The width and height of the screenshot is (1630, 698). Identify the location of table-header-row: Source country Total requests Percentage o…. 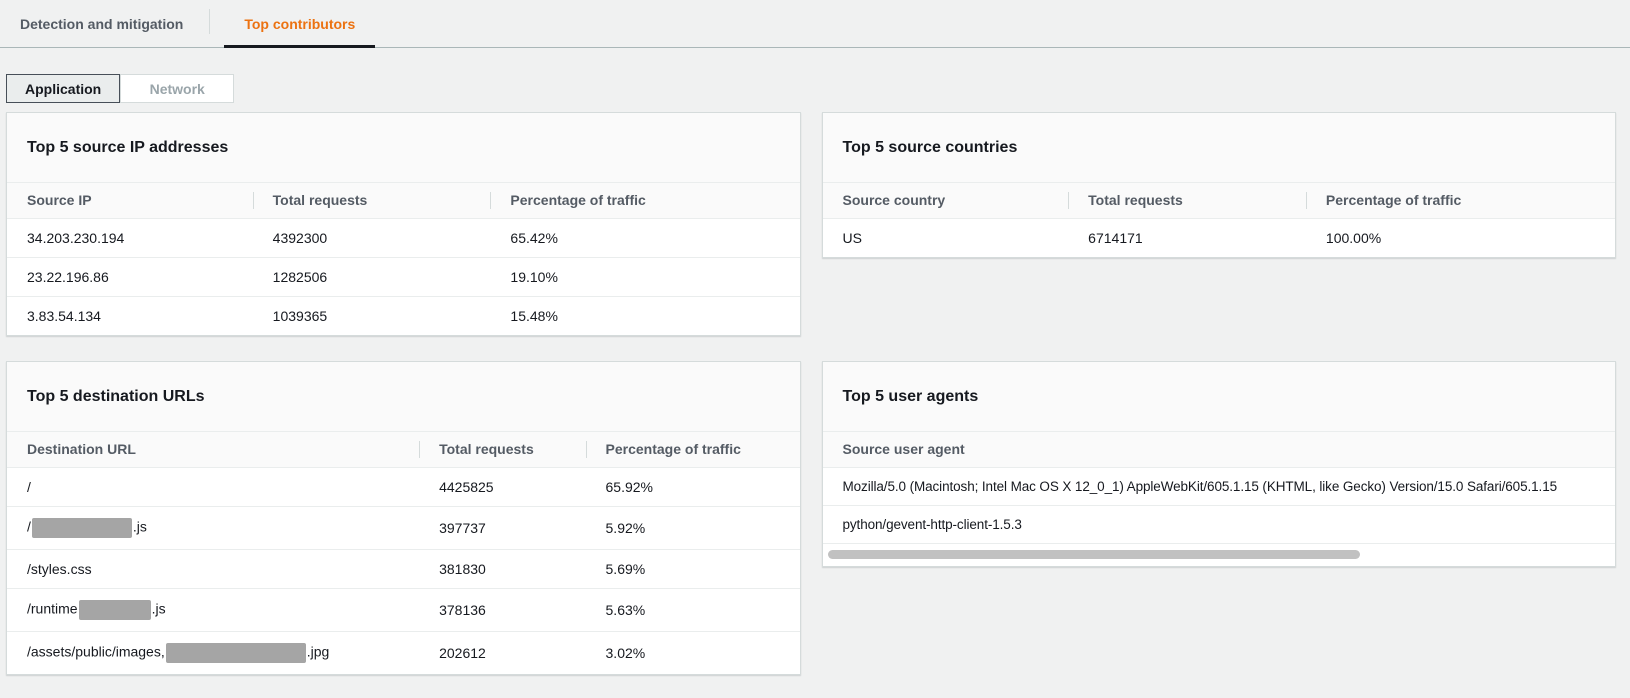
(1218, 201).